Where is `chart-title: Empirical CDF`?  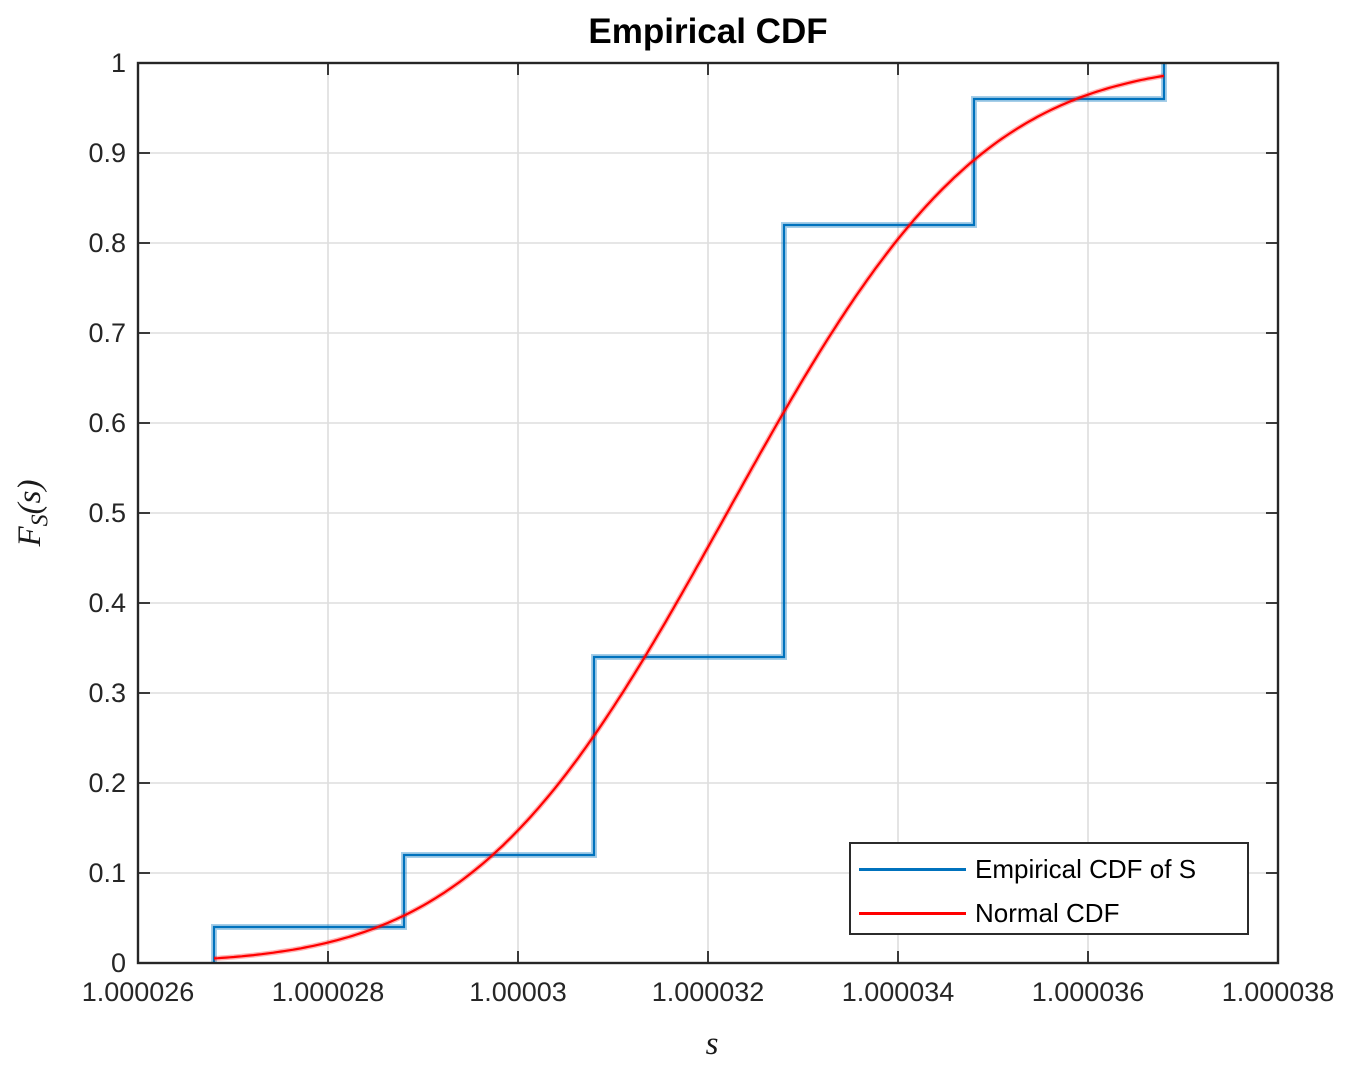
chart-title: Empirical CDF is located at coordinates (708, 31).